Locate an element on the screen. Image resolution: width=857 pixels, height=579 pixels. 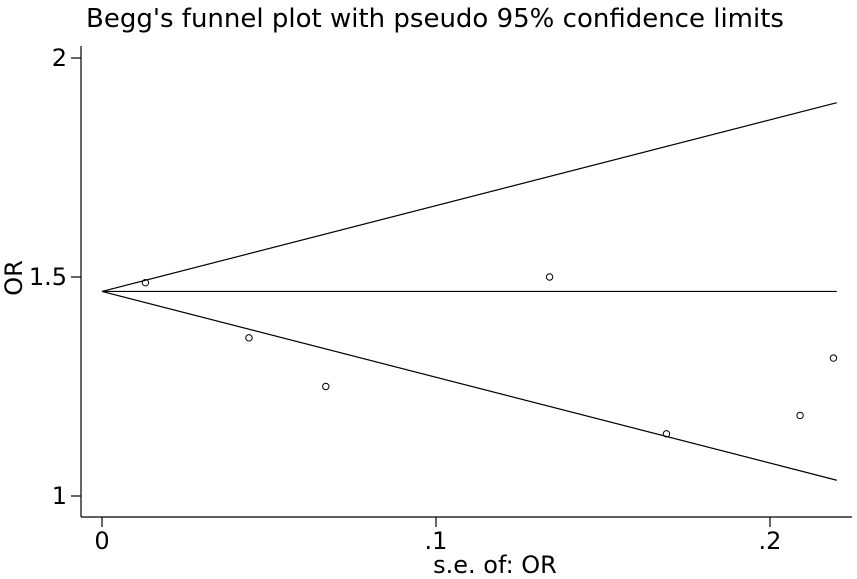
y-tick-label: 1 is located at coordinates (59, 496).